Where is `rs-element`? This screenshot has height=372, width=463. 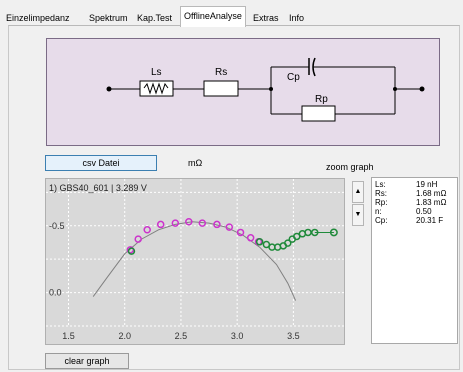
rs-element is located at coordinates (221, 88).